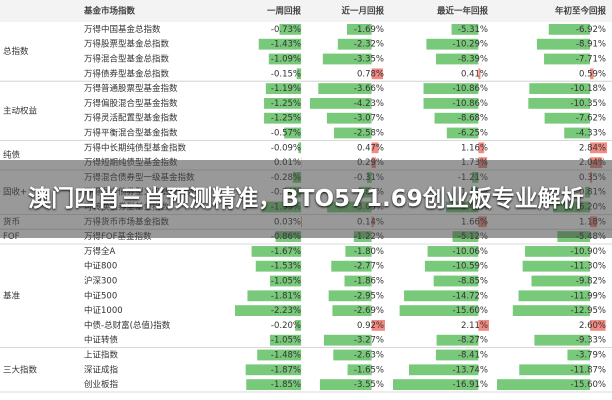 Image resolution: width=612 pixels, height=400 pixels. I want to click on index-name: 中债-总财富(总值)指数, so click(127, 325).